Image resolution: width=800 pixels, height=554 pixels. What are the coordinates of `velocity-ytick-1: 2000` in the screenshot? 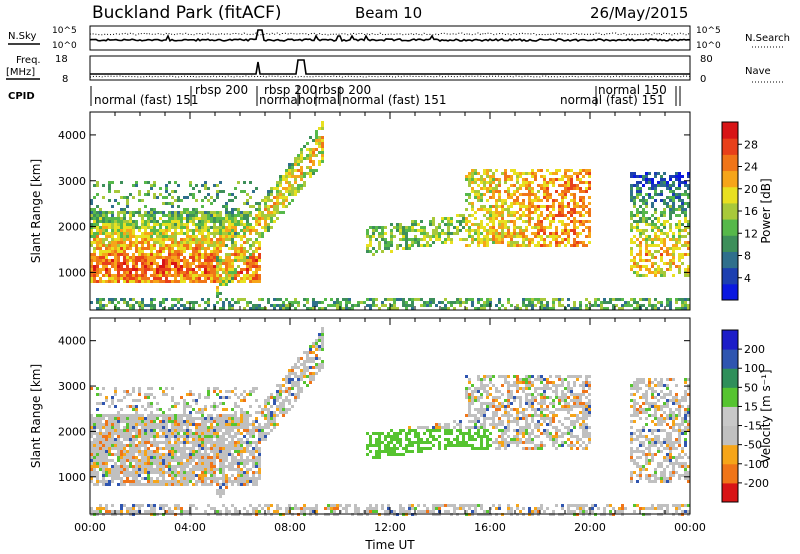 It's located at (72, 431).